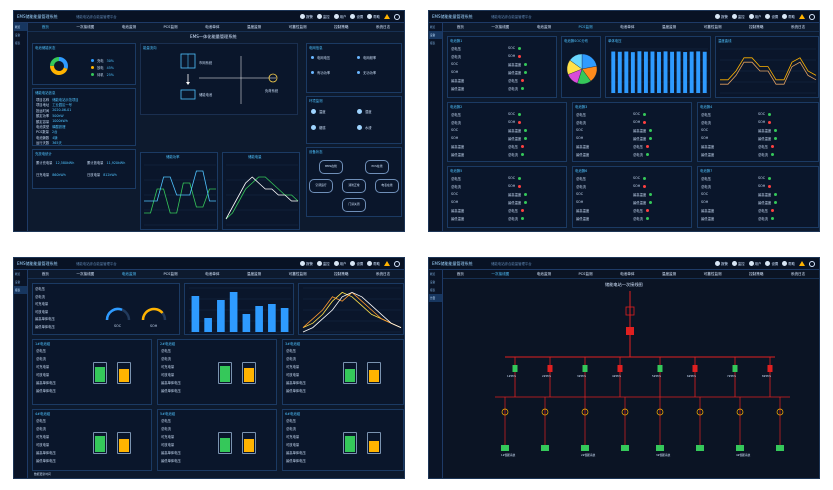 The width and height of the screenshot is (833, 490). Describe the element at coordinates (377, 167) in the screenshot. I see `device-hex: PCS在线` at that location.